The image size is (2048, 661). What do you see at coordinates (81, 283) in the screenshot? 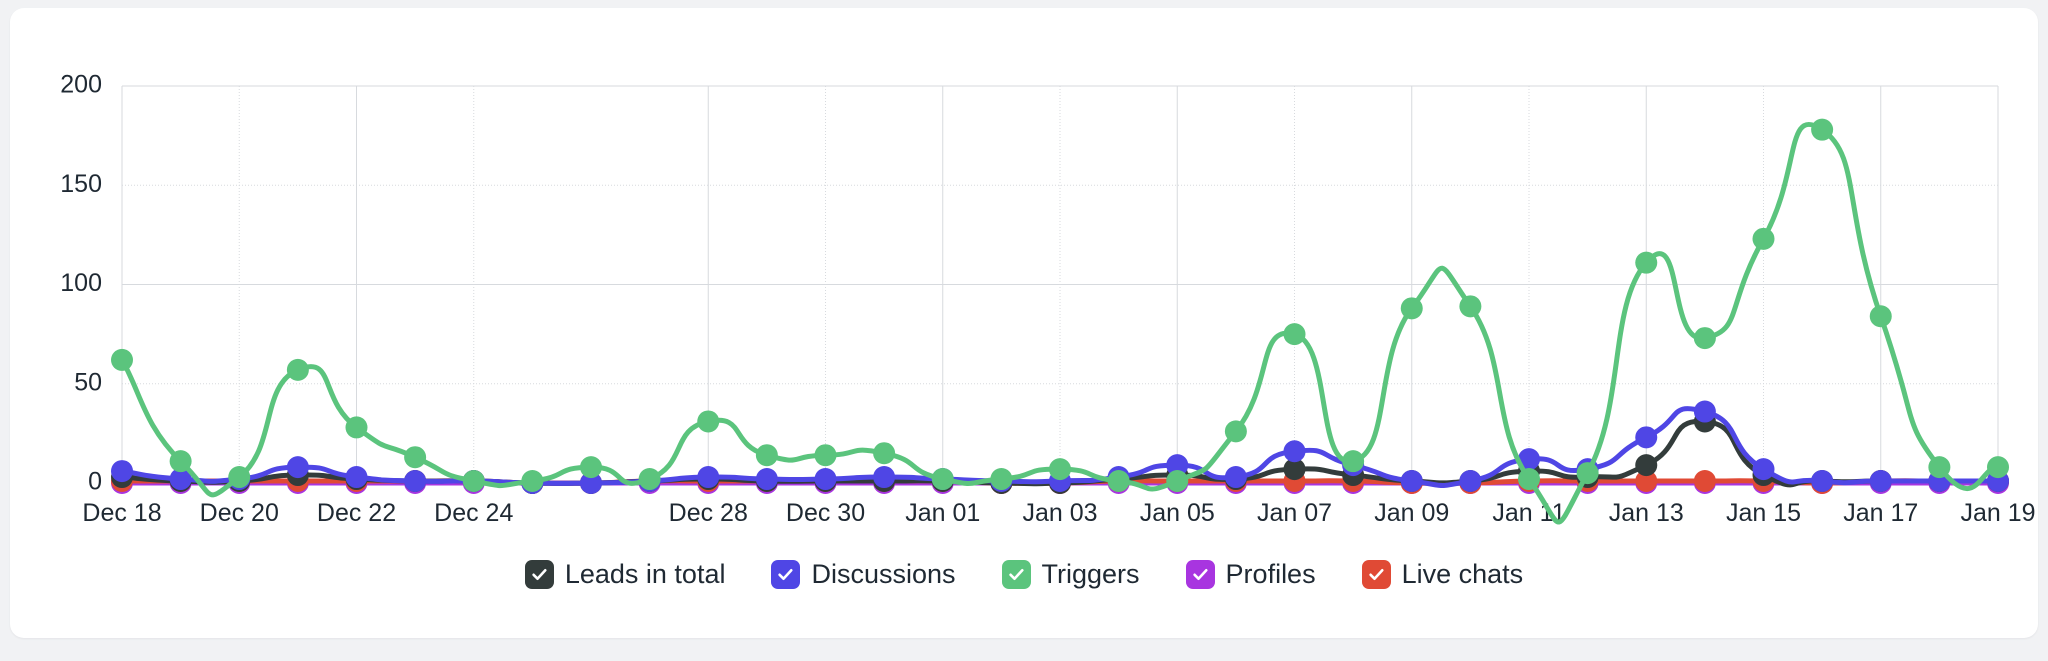
I see `y-axis-tick-label: 100` at bounding box center [81, 283].